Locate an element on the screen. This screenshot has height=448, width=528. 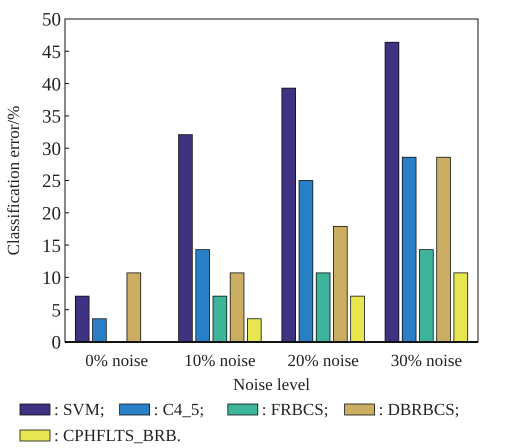
x-tick-label: 20% noise is located at coordinates (323, 360).